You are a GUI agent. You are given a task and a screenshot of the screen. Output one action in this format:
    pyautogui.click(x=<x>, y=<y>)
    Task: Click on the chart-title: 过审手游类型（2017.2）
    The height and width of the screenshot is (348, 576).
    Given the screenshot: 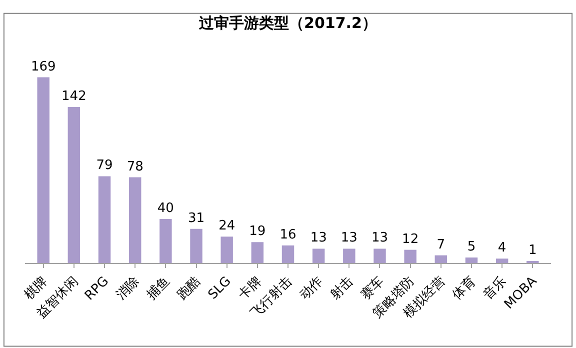 What is the action you would take?
    pyautogui.click(x=287, y=23)
    